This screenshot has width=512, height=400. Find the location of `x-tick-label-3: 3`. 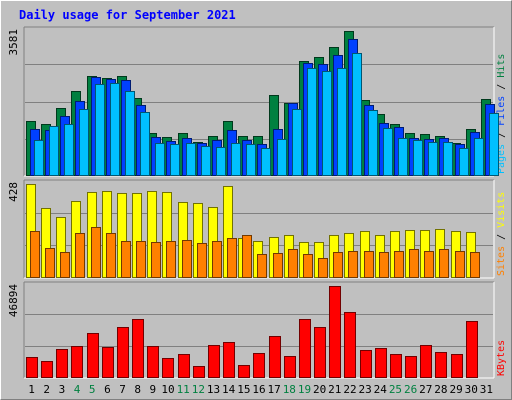

x-tick-label-3: 3 is located at coordinates (62, 389).